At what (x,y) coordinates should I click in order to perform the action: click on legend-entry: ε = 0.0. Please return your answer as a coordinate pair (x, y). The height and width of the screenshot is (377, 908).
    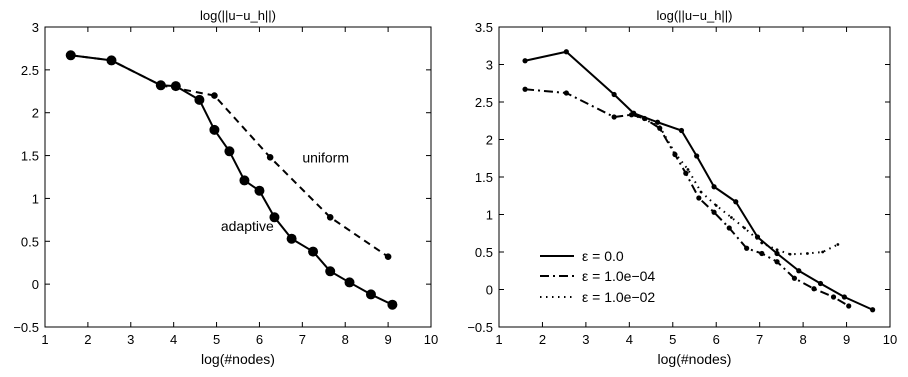
    Looking at the image, I should click on (603, 256).